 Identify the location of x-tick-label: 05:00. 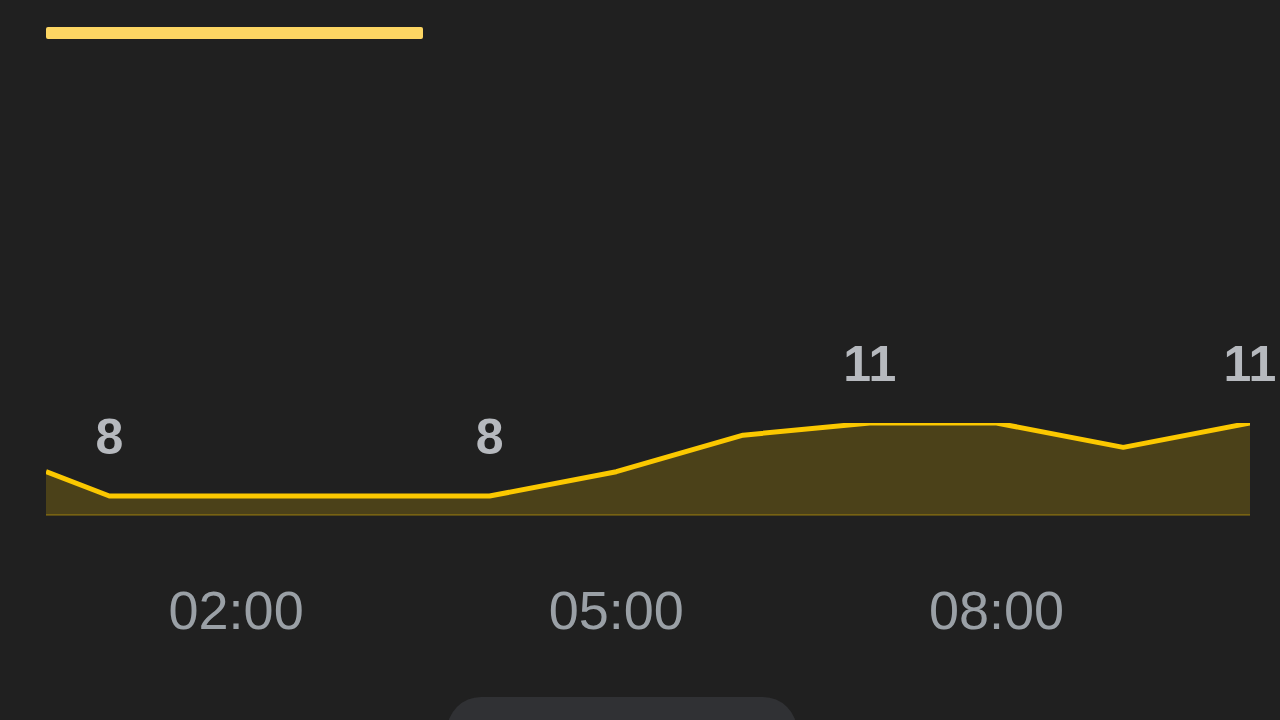
(616, 610).